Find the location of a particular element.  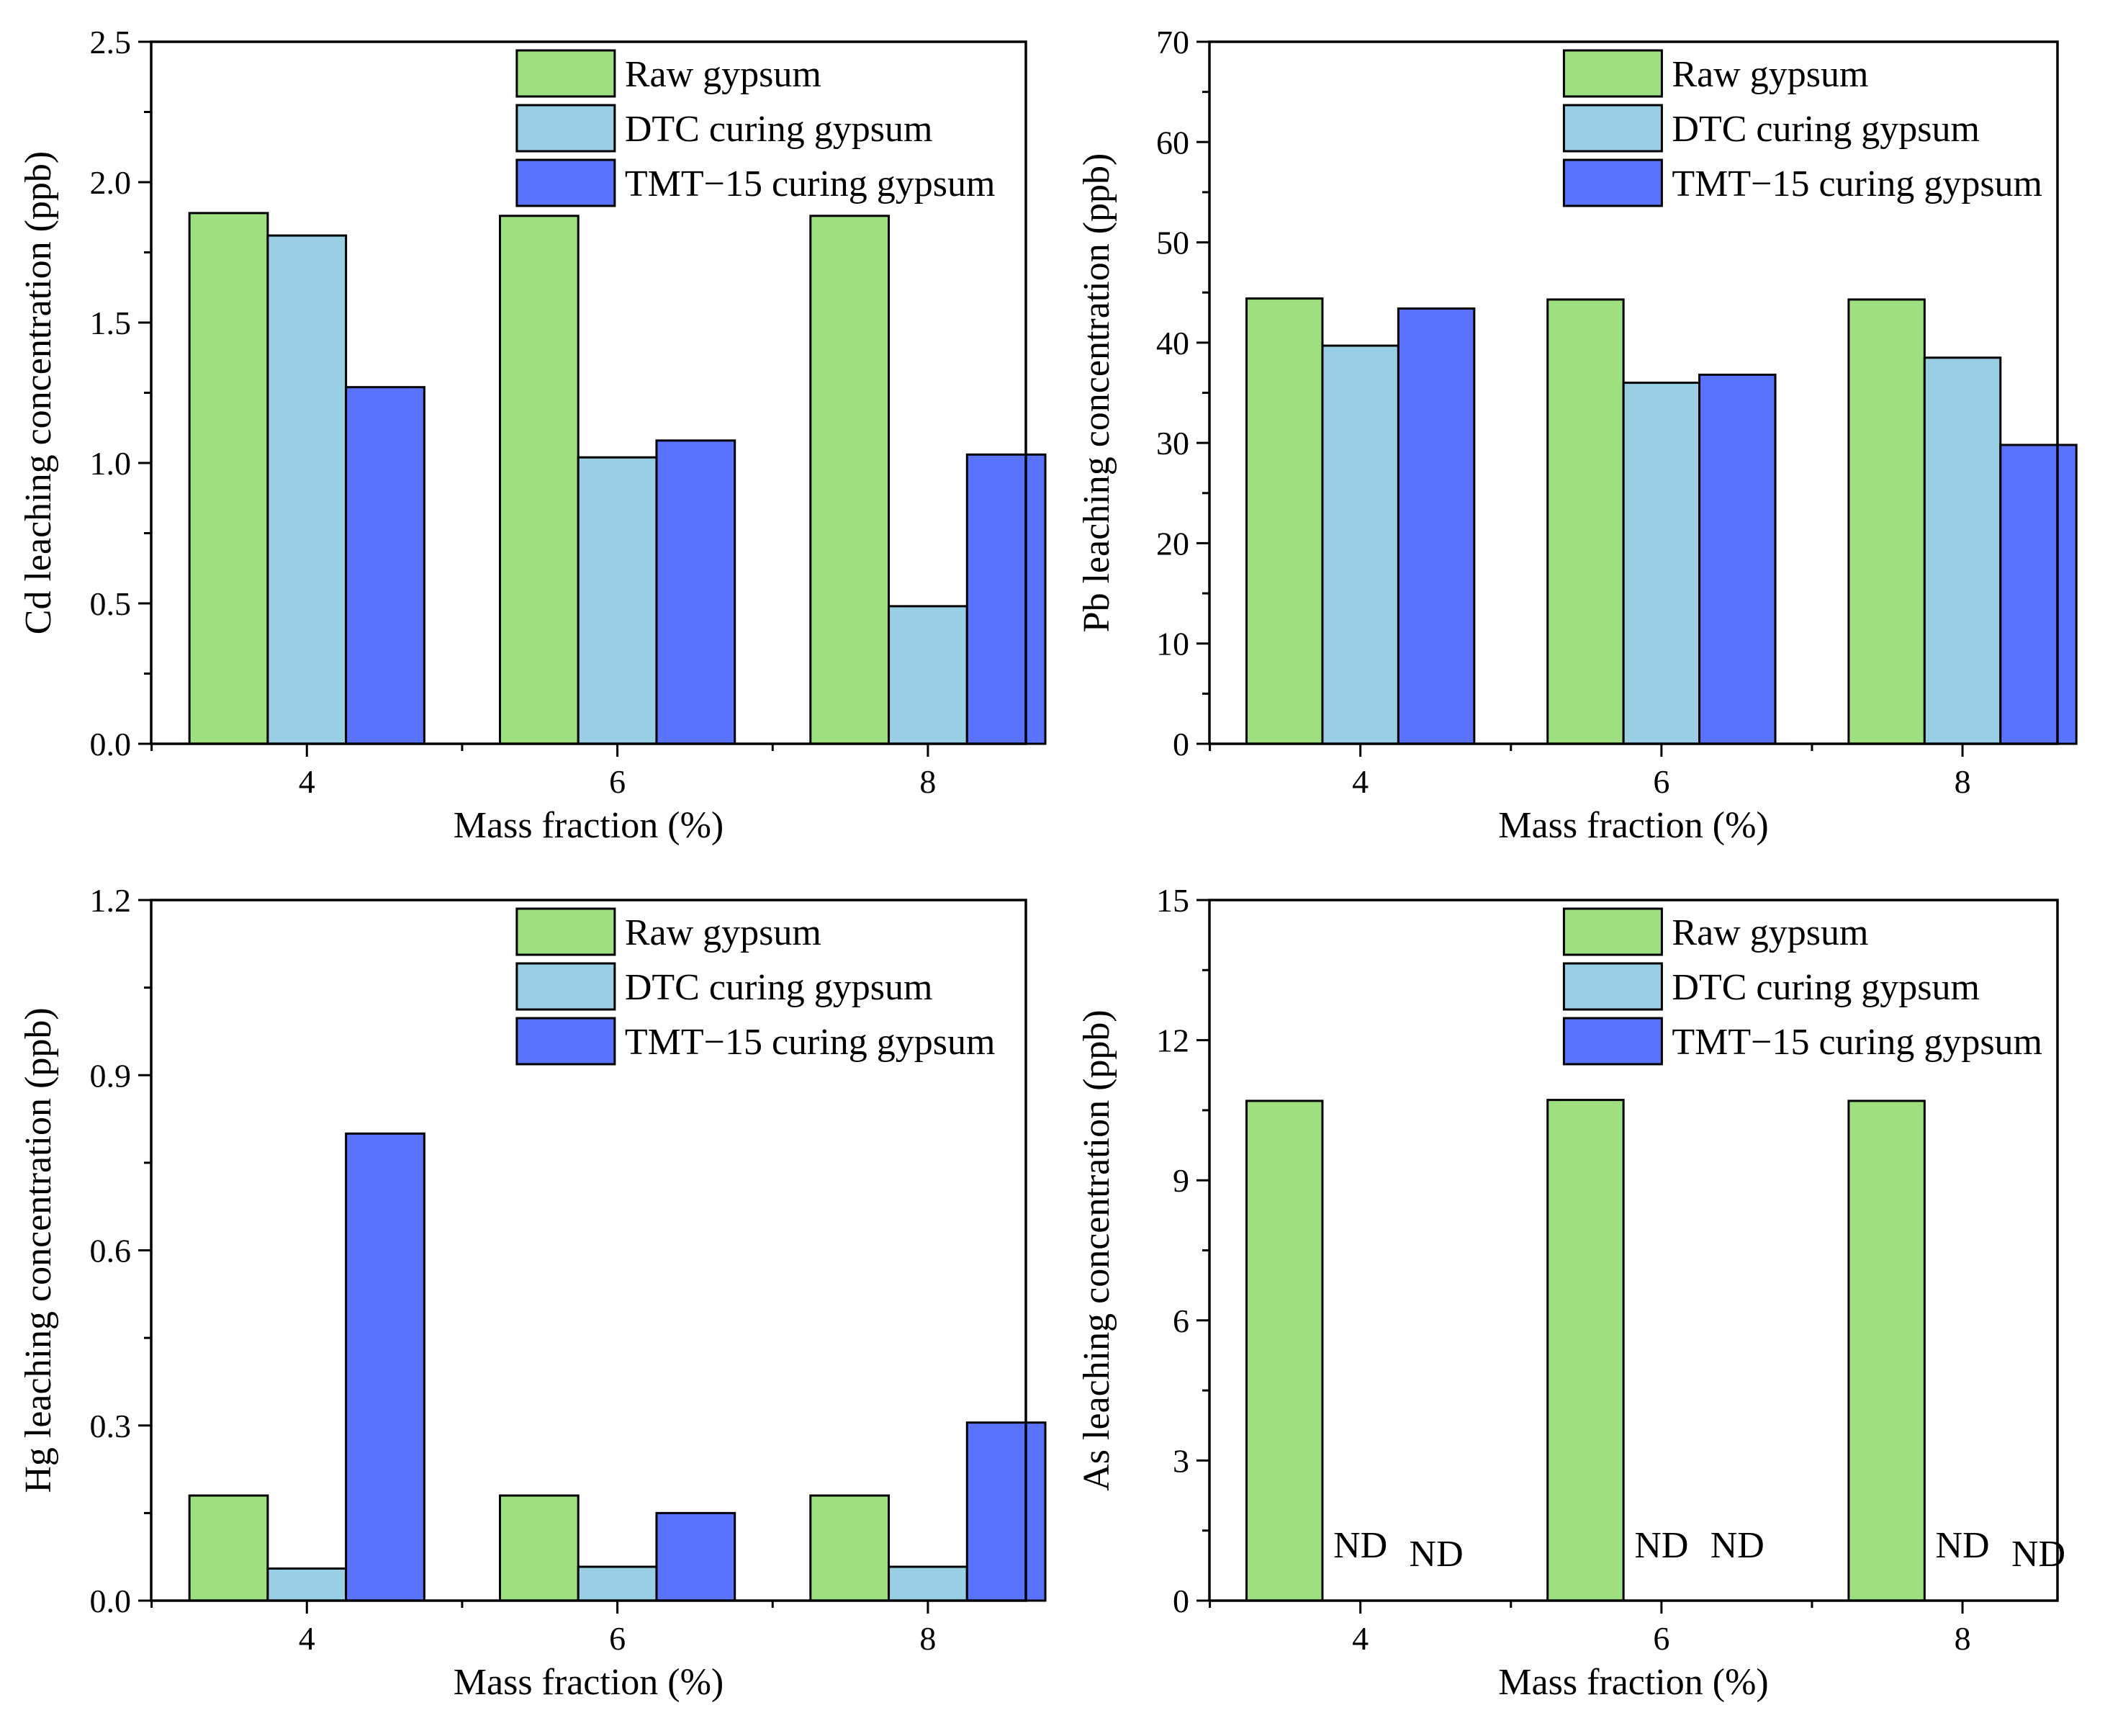

y-tick-label: 10 is located at coordinates (1172, 644).